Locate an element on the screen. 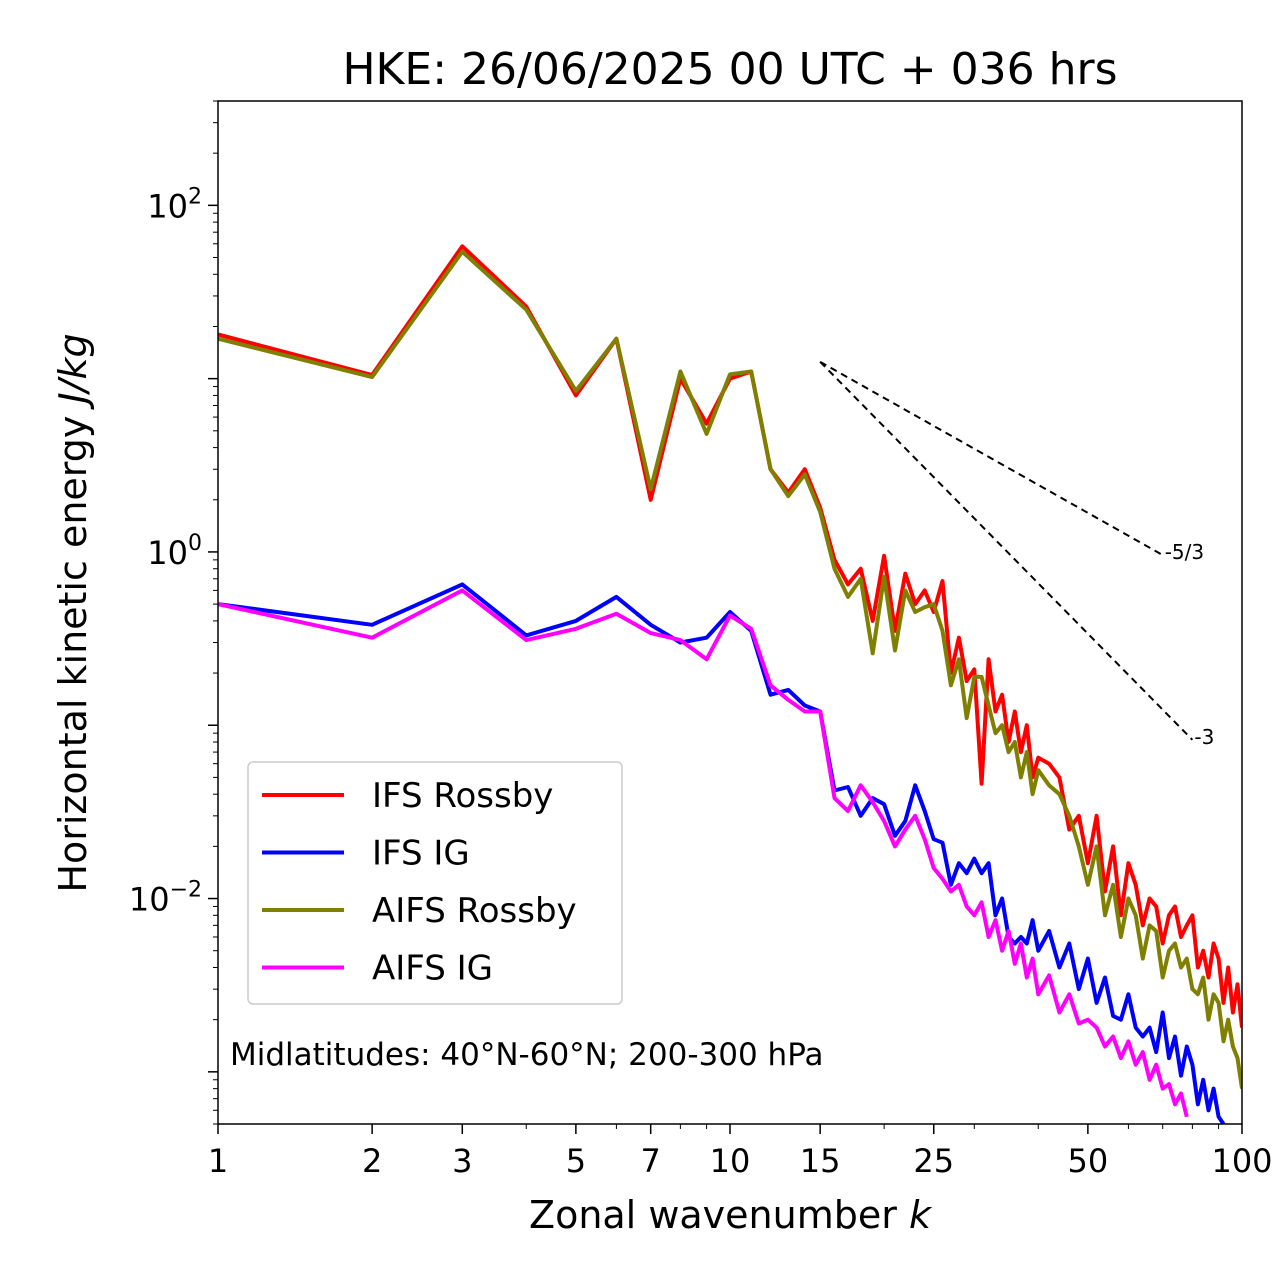  x-tick-label: 25 is located at coordinates (933, 1161).